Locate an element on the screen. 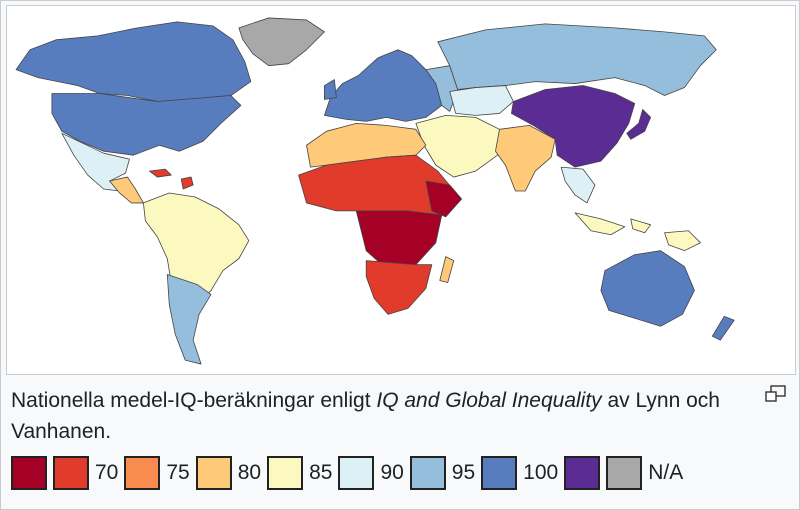 The width and height of the screenshot is (800, 510). region-caribbean is located at coordinates (171, 179).